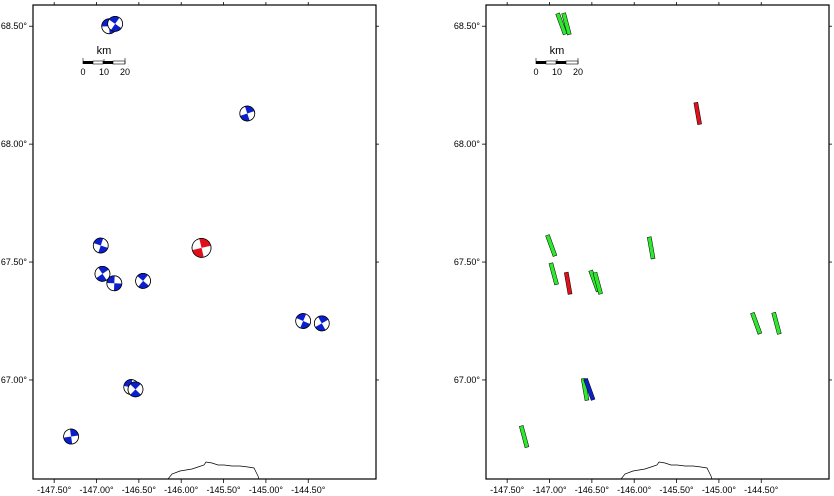 The image size is (834, 496). Describe the element at coordinates (549, 490) in the screenshot. I see `right-x-tick-label: -147.00°` at that location.